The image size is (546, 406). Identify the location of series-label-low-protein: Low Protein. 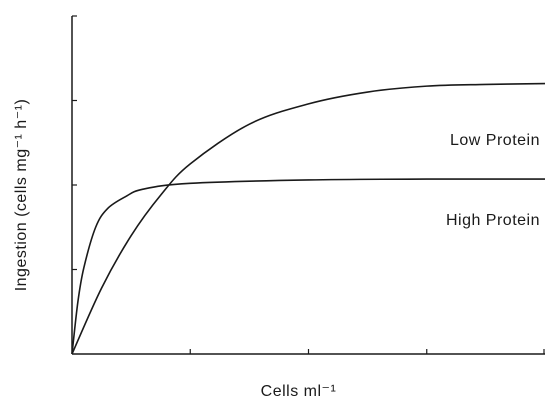
(495, 140).